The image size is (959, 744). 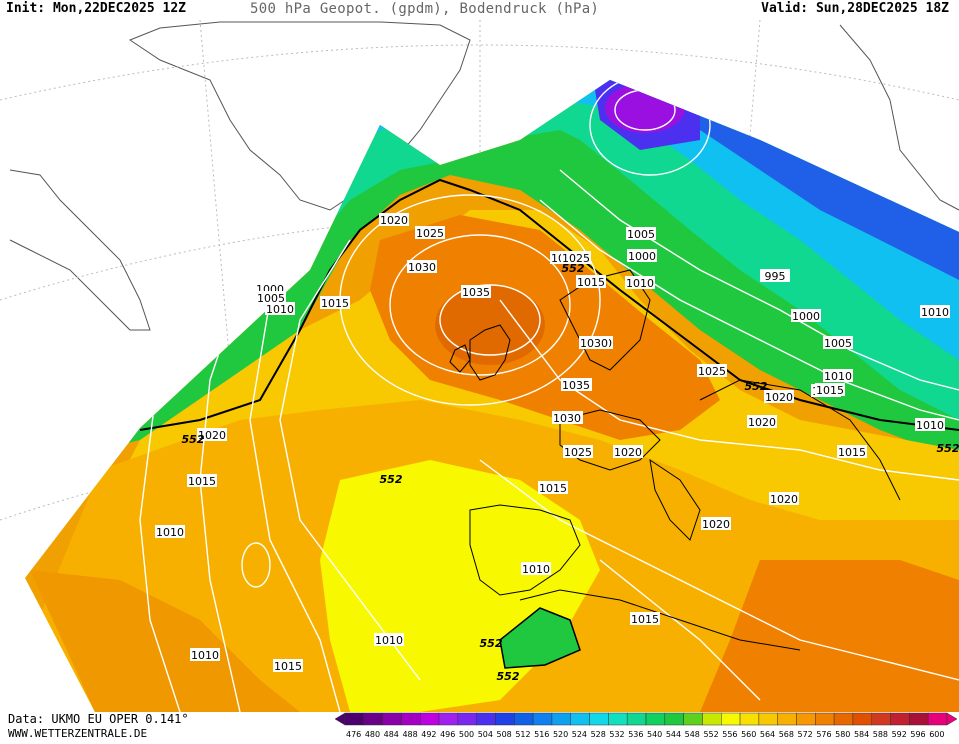 What do you see at coordinates (476, 292) in the screenshot?
I see `isobar-label: 1035` at bounding box center [476, 292].